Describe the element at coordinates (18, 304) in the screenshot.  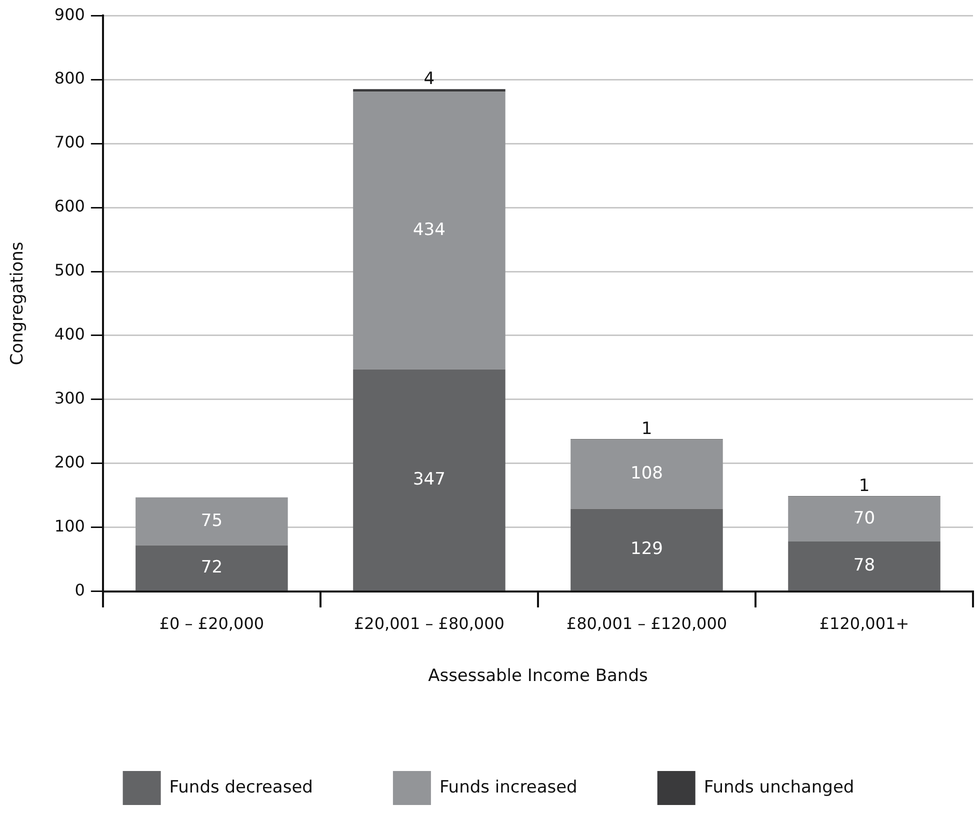
I see `y-axis-title: Congregations` at that location.